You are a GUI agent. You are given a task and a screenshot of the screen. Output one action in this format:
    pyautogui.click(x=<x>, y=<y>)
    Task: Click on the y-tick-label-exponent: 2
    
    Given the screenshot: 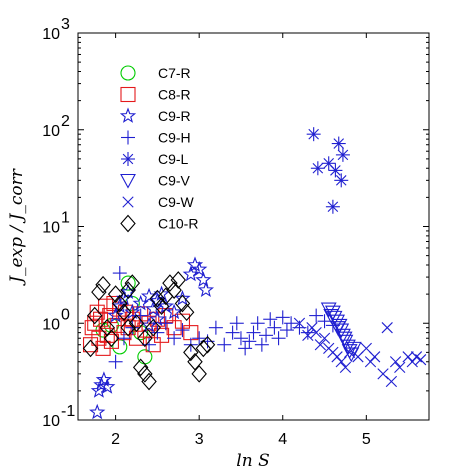 What is the action you would take?
    pyautogui.click(x=65, y=121)
    